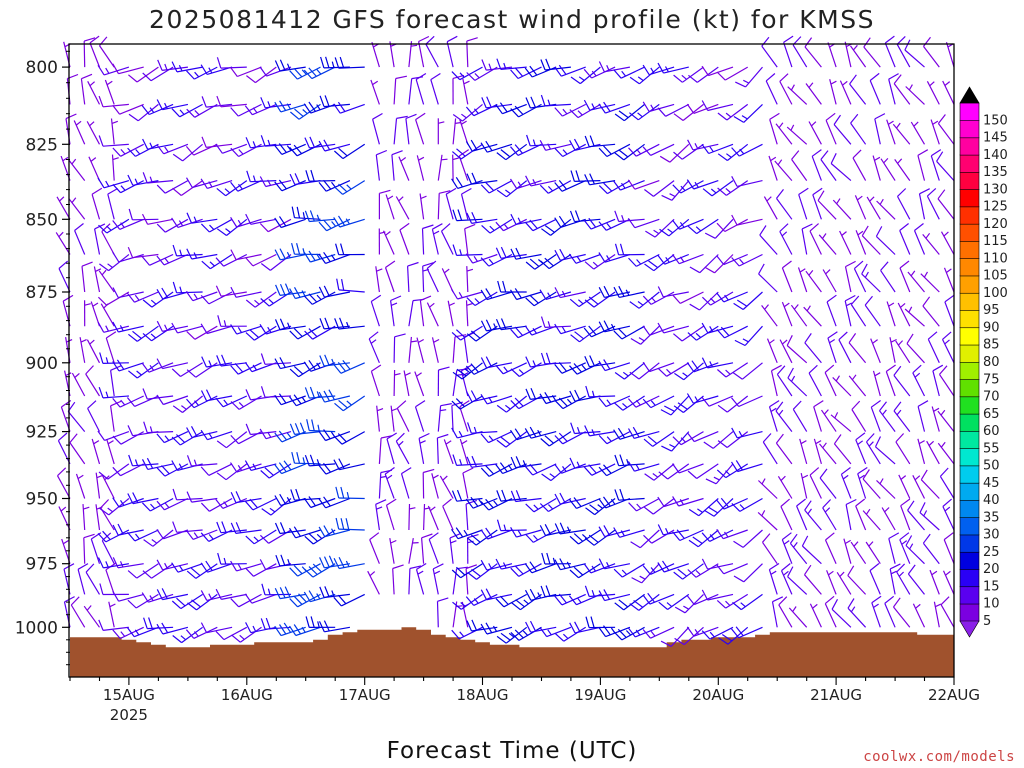 The width and height of the screenshot is (1024, 768). I want to click on y-tick-label: 925, so click(42, 433).